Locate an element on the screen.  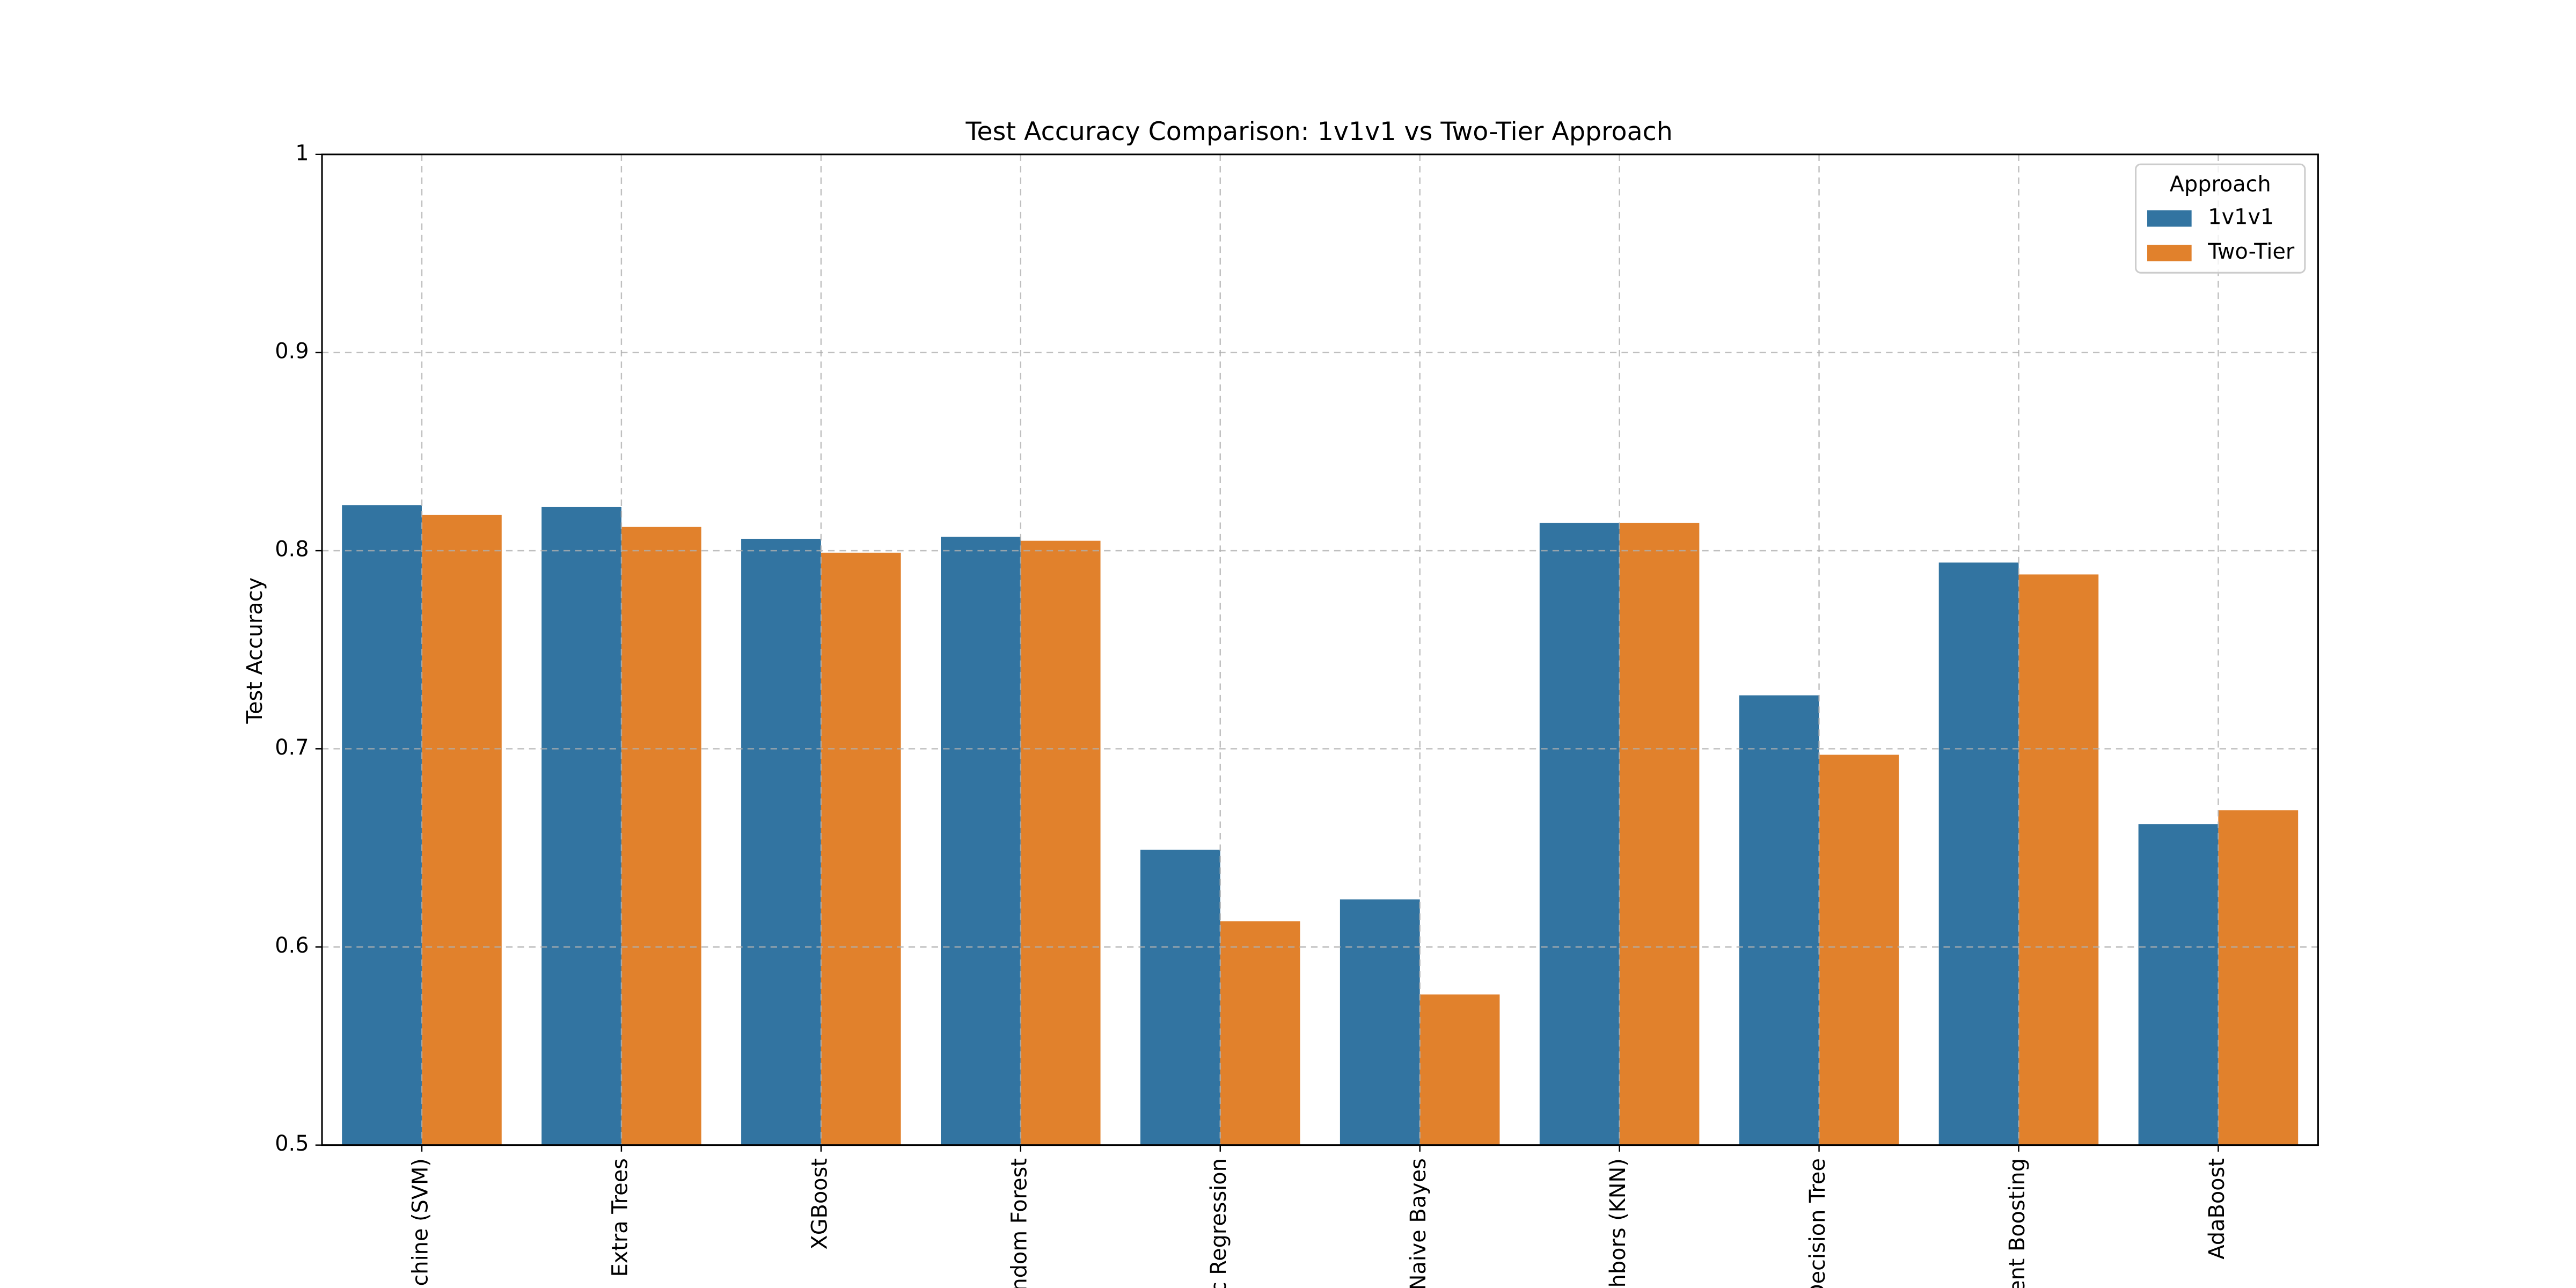
legend-title: Approach is located at coordinates (2220, 184).